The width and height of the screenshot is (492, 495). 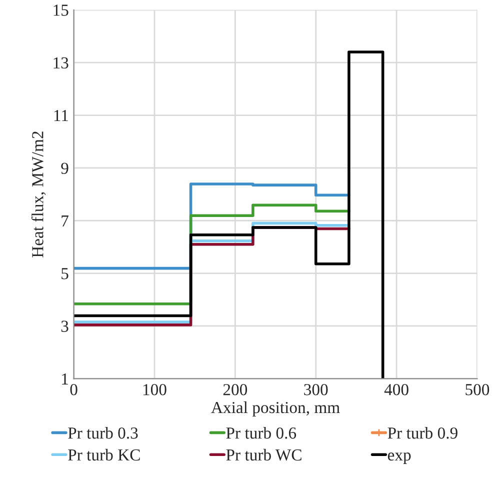 I want to click on x-tick-label: 100, so click(x=154, y=390).